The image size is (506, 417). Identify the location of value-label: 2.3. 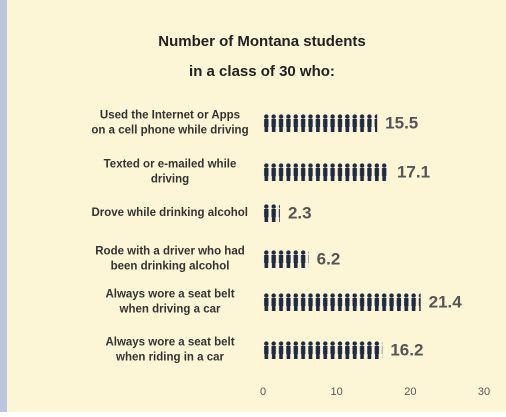
(300, 212).